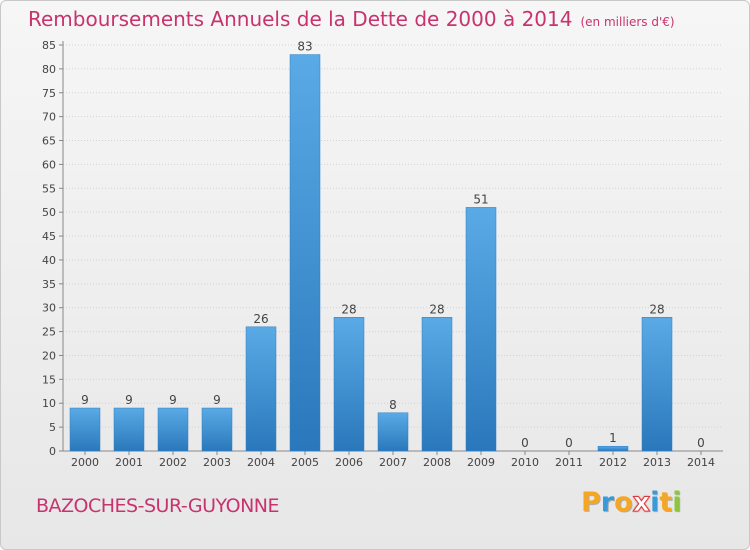  I want to click on value-label-2005: 83, so click(304, 47).